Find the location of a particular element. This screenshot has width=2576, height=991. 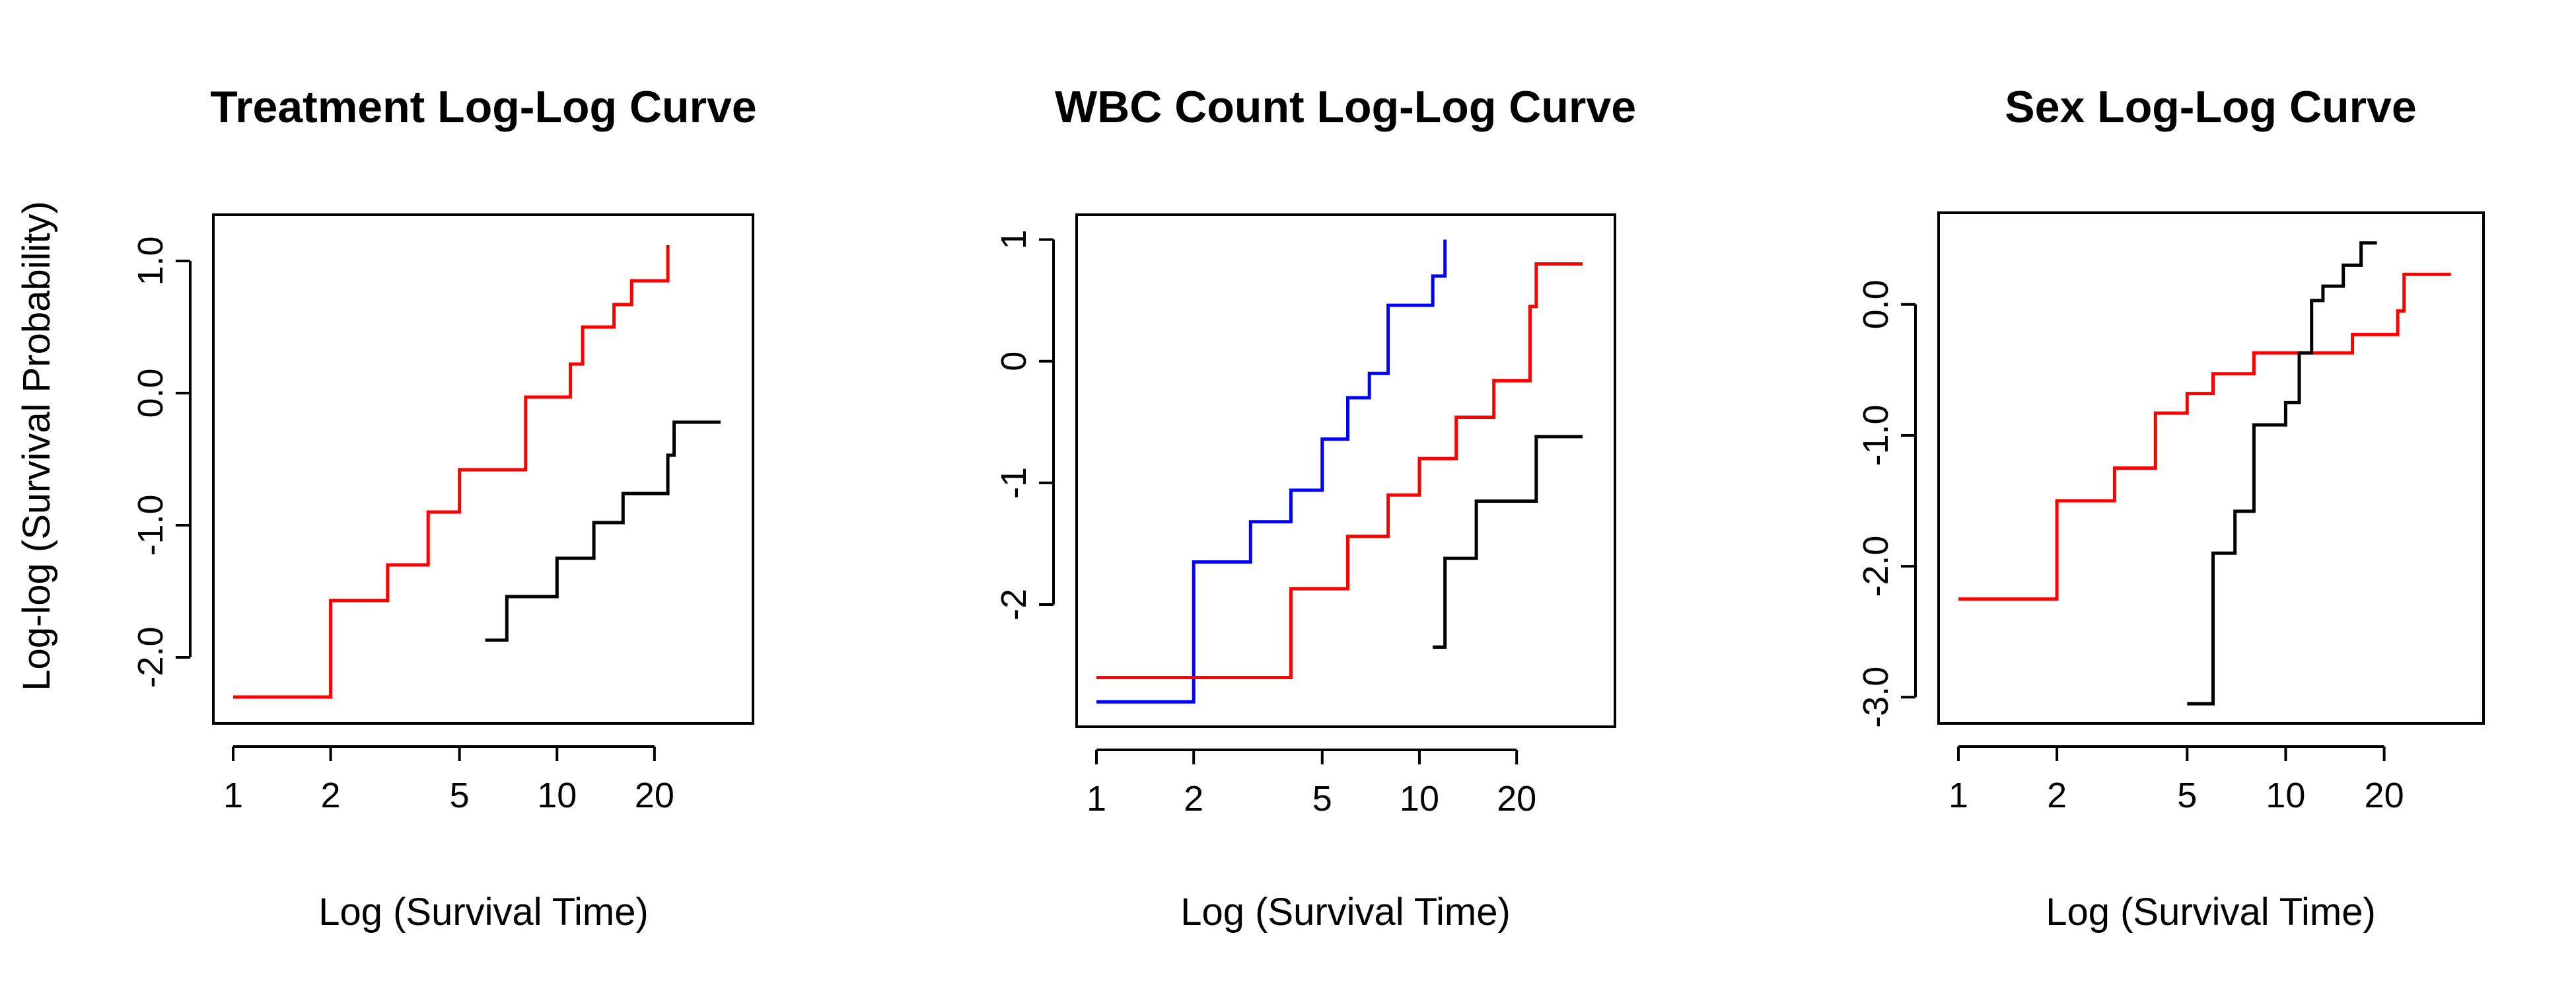

y-tick-label: -1 is located at coordinates (1014, 483).